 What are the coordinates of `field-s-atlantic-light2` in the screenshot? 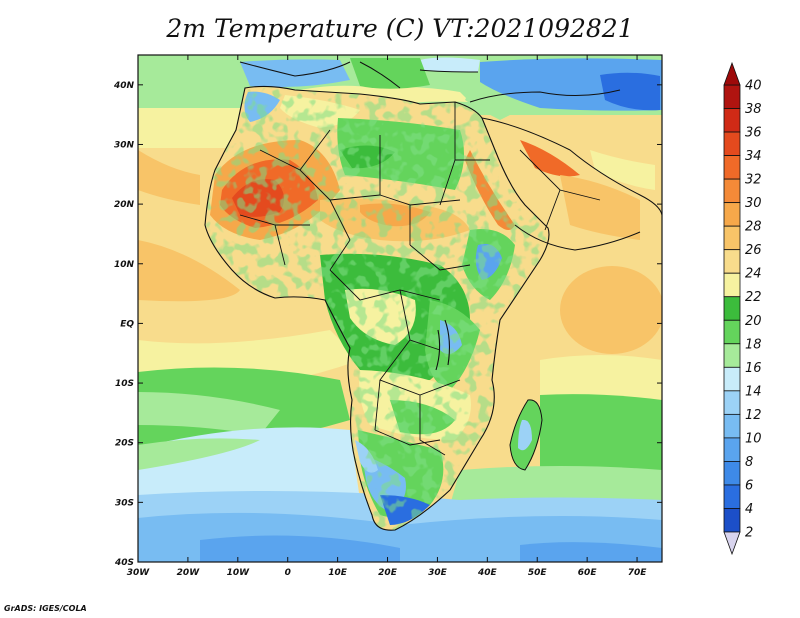 It's located at (199, 454).